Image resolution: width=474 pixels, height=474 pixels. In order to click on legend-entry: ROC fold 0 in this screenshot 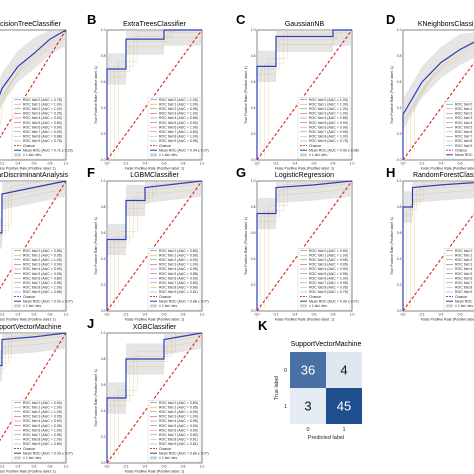, I will do `click(463, 251)`.